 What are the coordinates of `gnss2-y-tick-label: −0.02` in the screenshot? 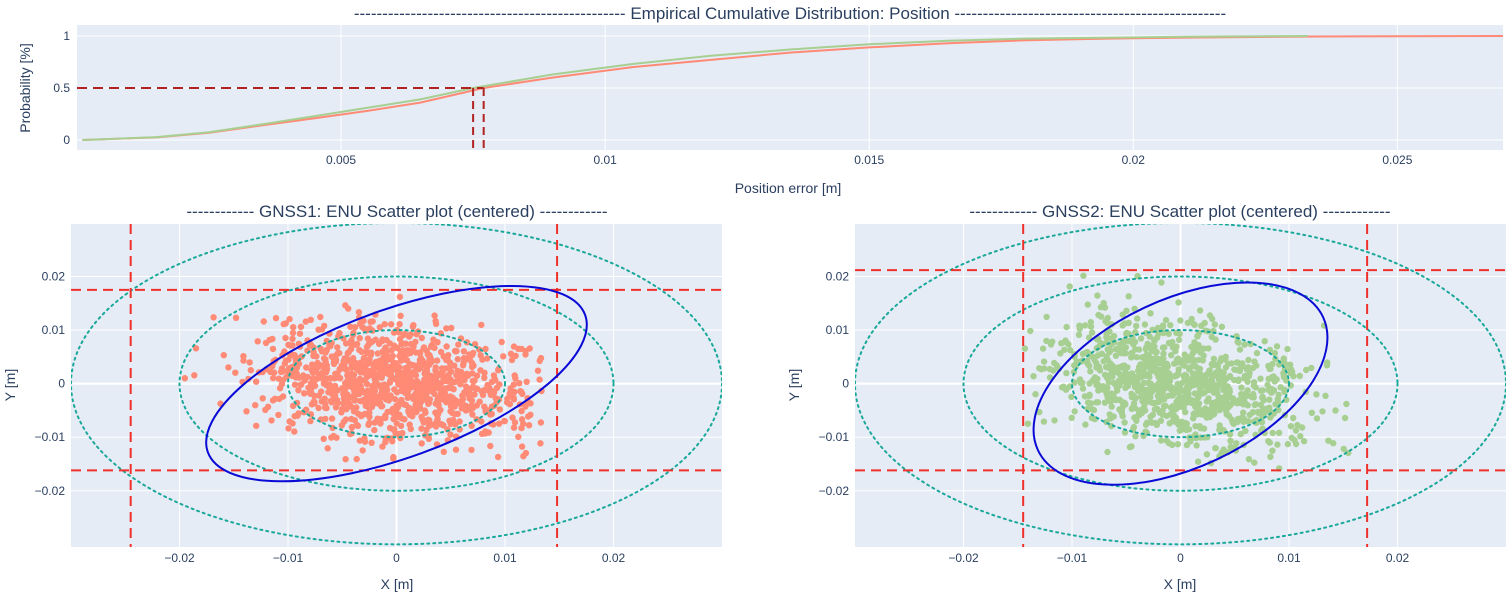 It's located at (834, 491).